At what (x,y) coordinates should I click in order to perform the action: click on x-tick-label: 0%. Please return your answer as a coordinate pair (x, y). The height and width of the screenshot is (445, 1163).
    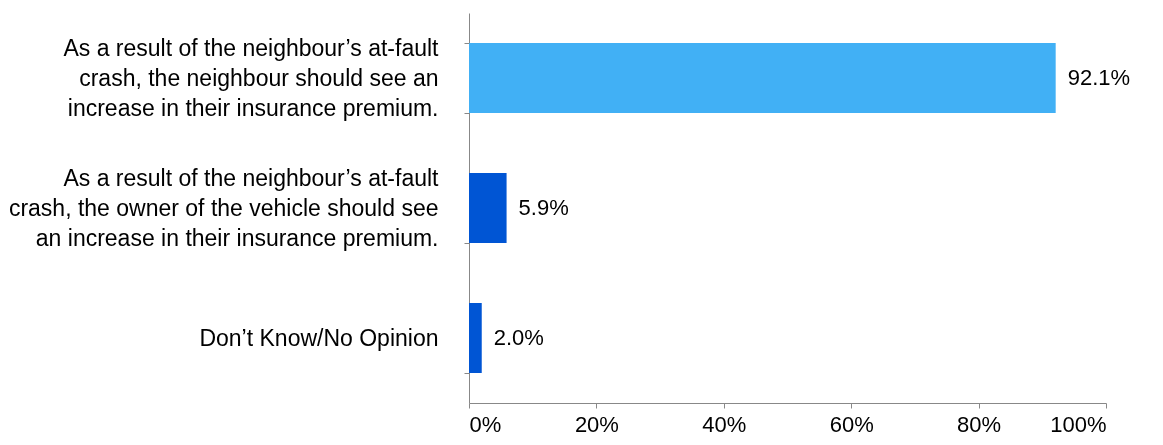
    Looking at the image, I should click on (485, 424).